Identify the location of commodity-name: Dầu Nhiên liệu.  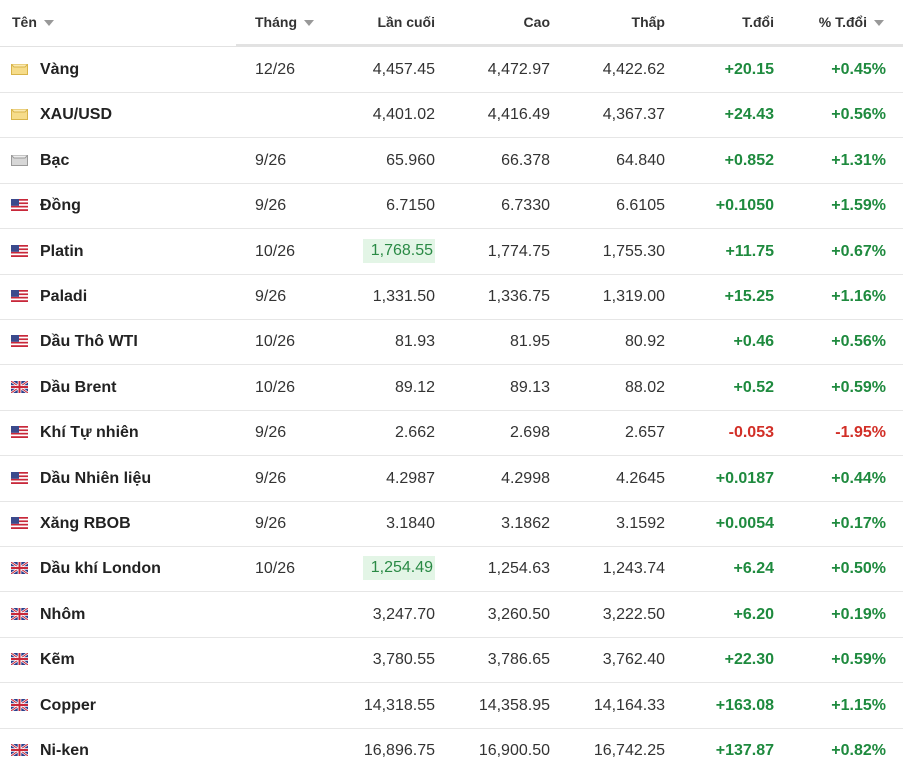
(96, 478).